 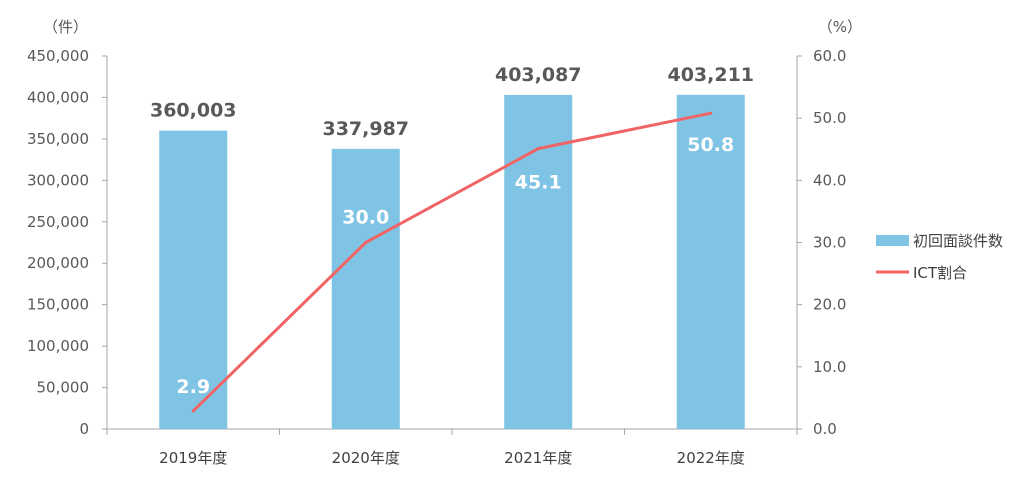 I want to click on legend-label-bar: 初回面談件数, so click(x=958, y=241).